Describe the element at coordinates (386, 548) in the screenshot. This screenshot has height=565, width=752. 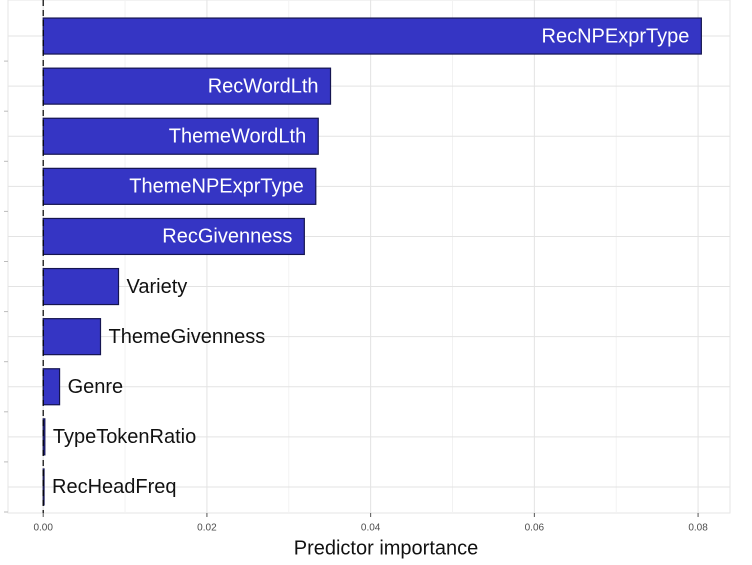
I see `x-axis-title: Predictor importance` at that location.